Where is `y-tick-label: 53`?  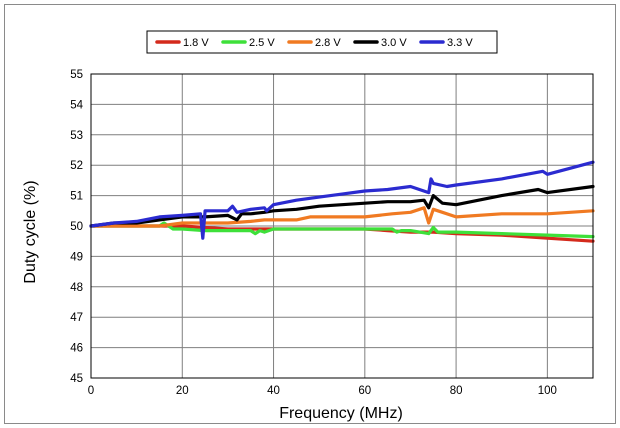
y-tick-label: 53 is located at coordinates (76, 136).